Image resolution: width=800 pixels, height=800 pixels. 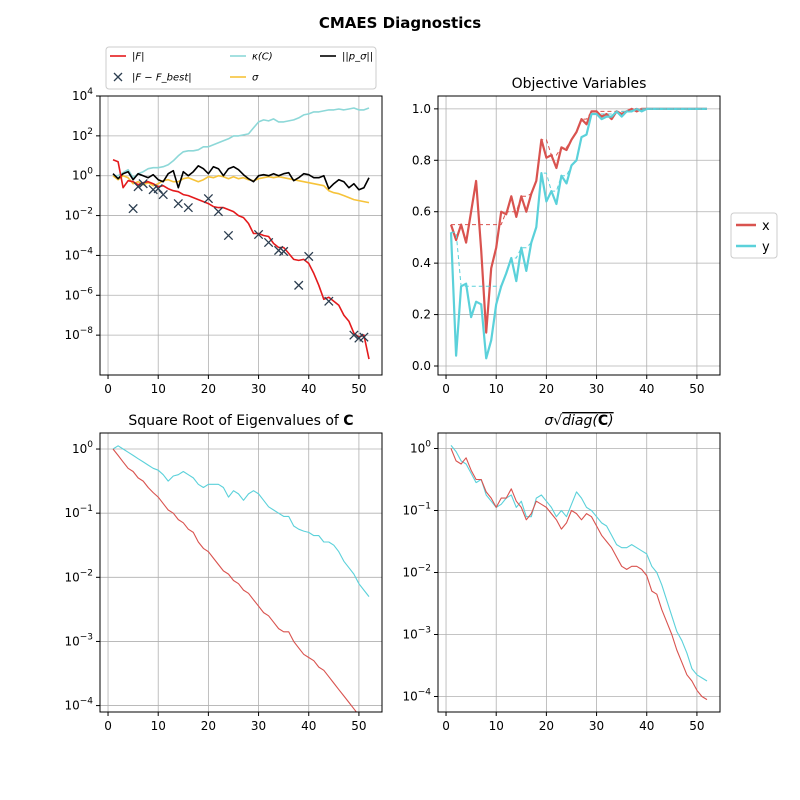 I want to click on series-line-kappa, so click(x=241, y=143).